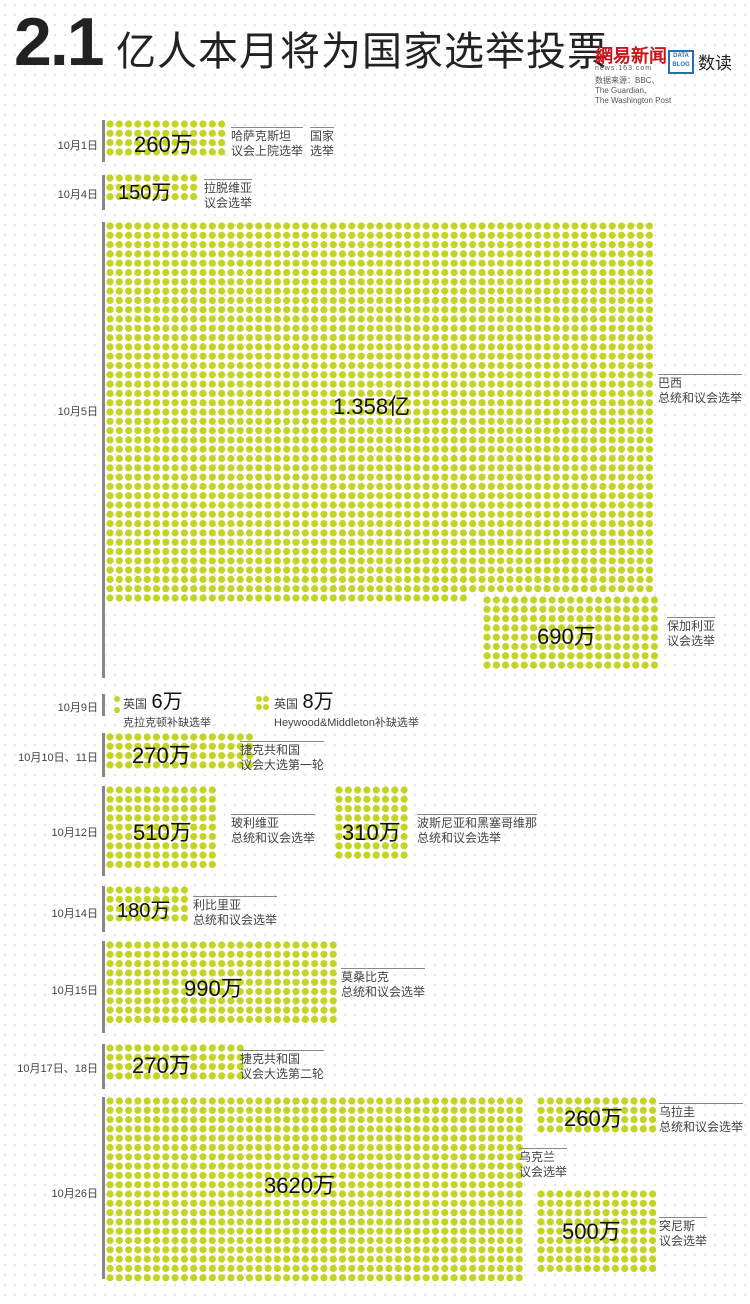  Describe the element at coordinates (117, 699) in the screenshot. I see `uk-dots` at that location.